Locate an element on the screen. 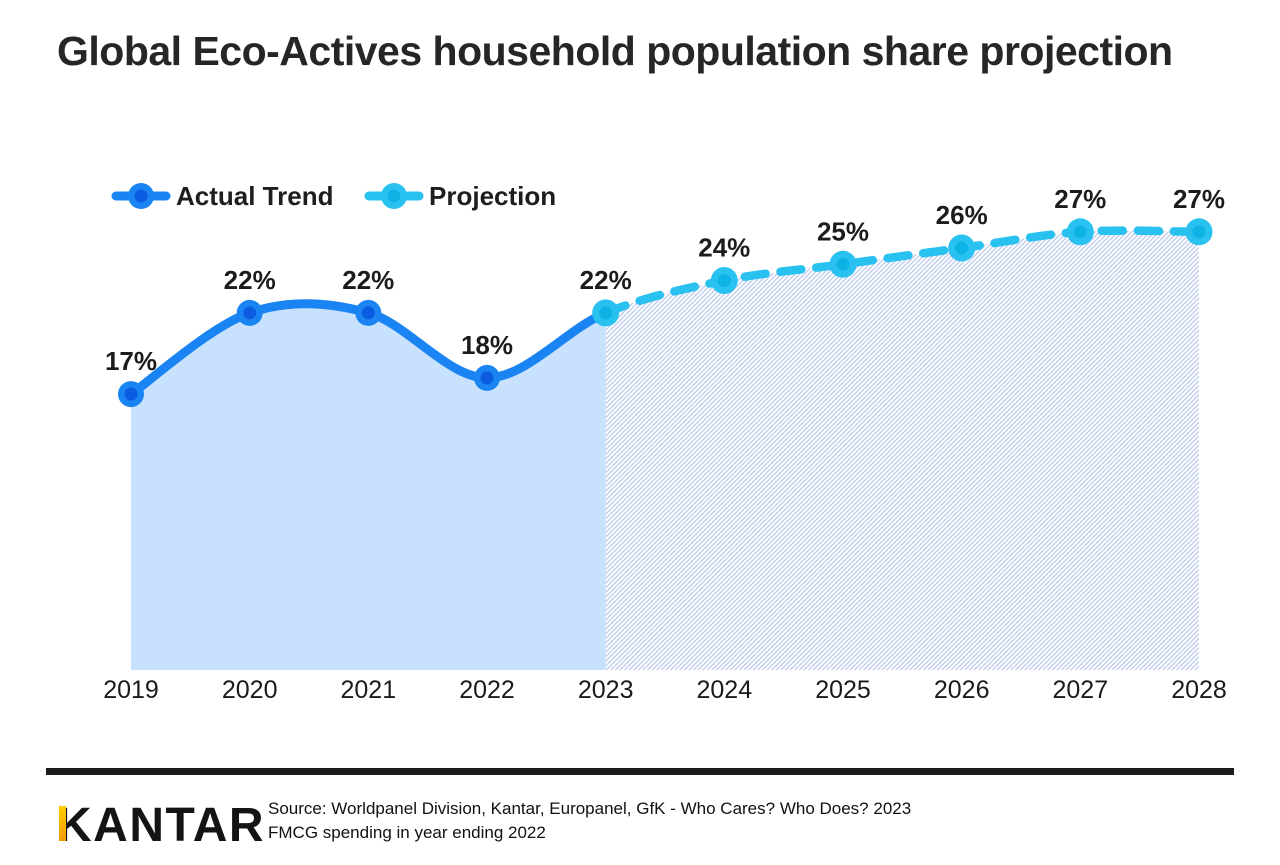 The height and width of the screenshot is (865, 1280). data-label: 17% is located at coordinates (131, 361).